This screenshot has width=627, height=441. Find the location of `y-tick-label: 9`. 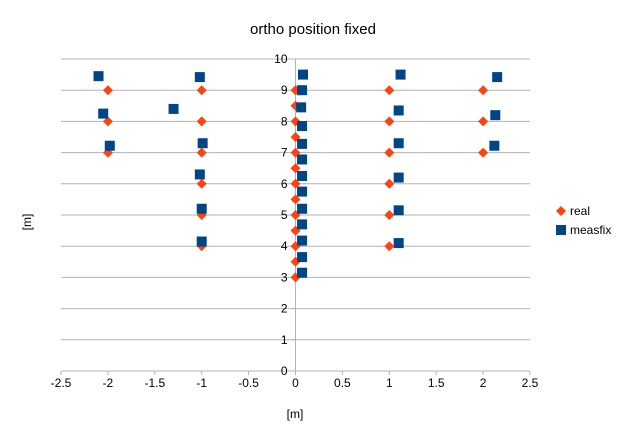

y-tick-label: 9 is located at coordinates (284, 90).